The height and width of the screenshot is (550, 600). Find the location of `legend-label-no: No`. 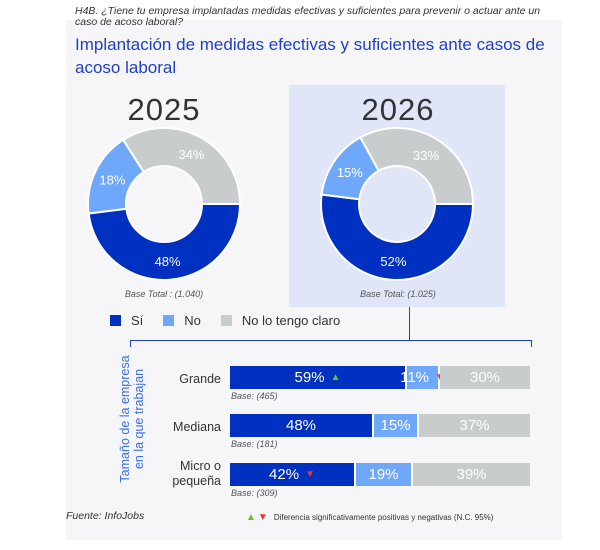

legend-label-no: No is located at coordinates (192, 320).